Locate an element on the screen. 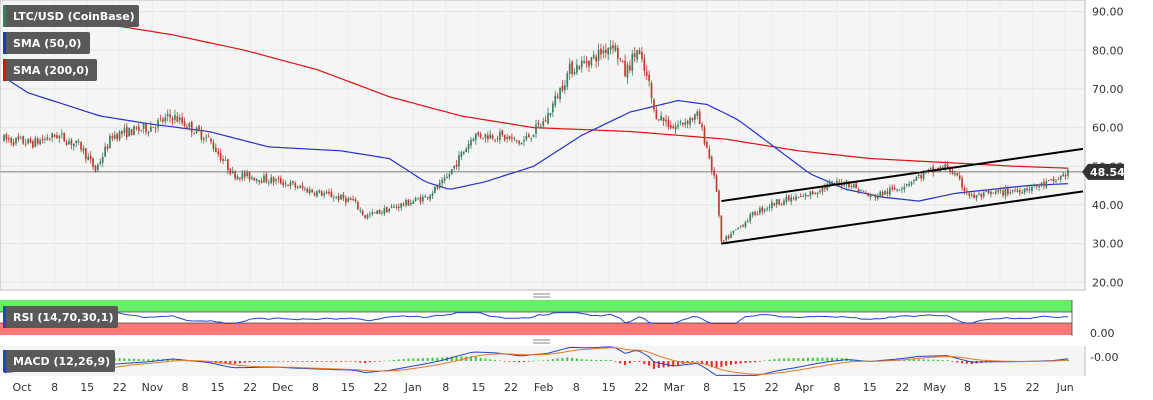 The width and height of the screenshot is (1153, 400). legend-ltc: LTC/USD (CoinBase) is located at coordinates (71, 16).